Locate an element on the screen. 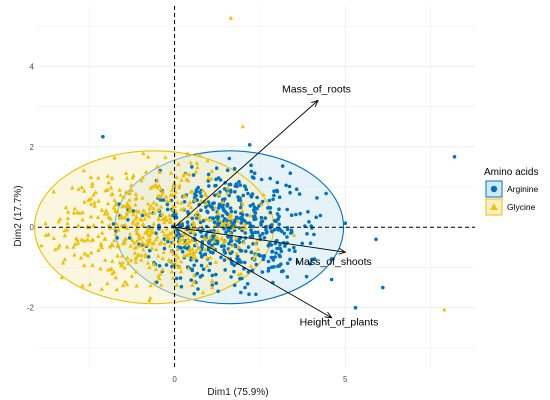  x-tick-label: 5 is located at coordinates (345, 379).